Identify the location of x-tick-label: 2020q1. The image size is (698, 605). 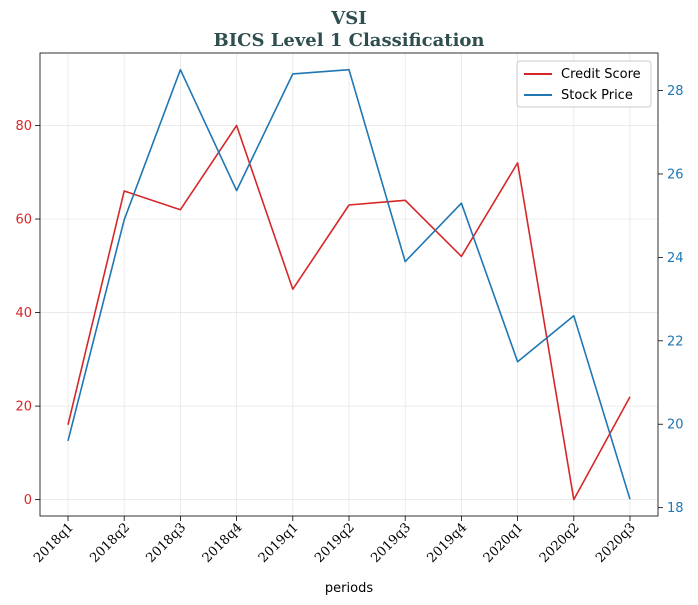
(504, 543).